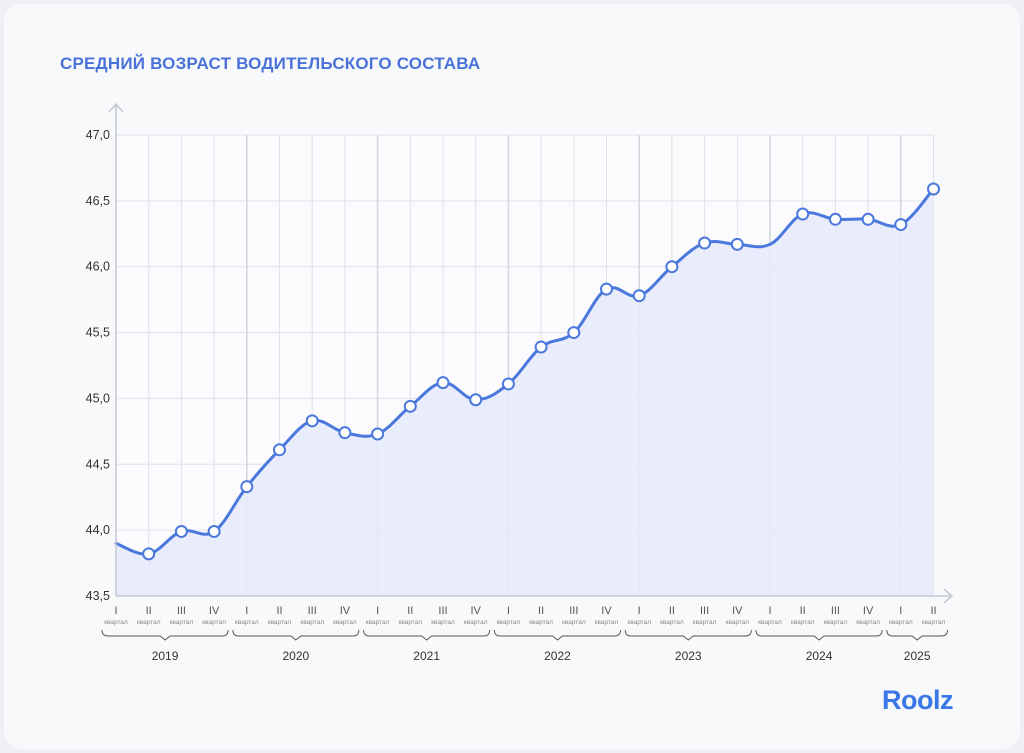  Describe the element at coordinates (98, 333) in the screenshot. I see `y-tick-label: 45,5` at that location.